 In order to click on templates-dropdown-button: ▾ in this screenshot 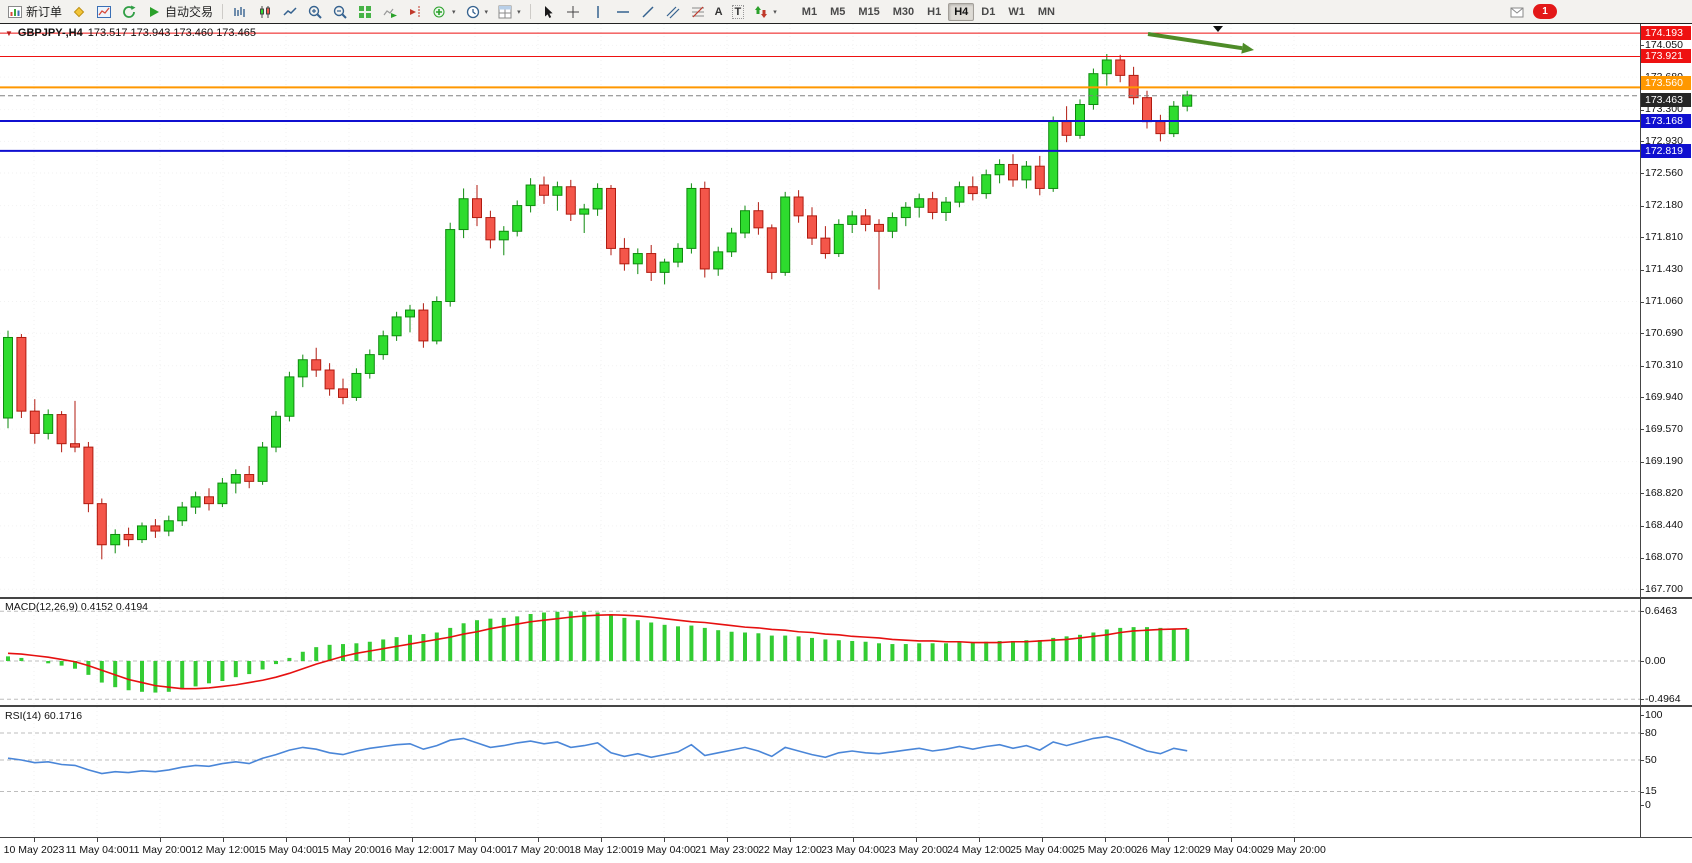, I will do `click(509, 11)`.